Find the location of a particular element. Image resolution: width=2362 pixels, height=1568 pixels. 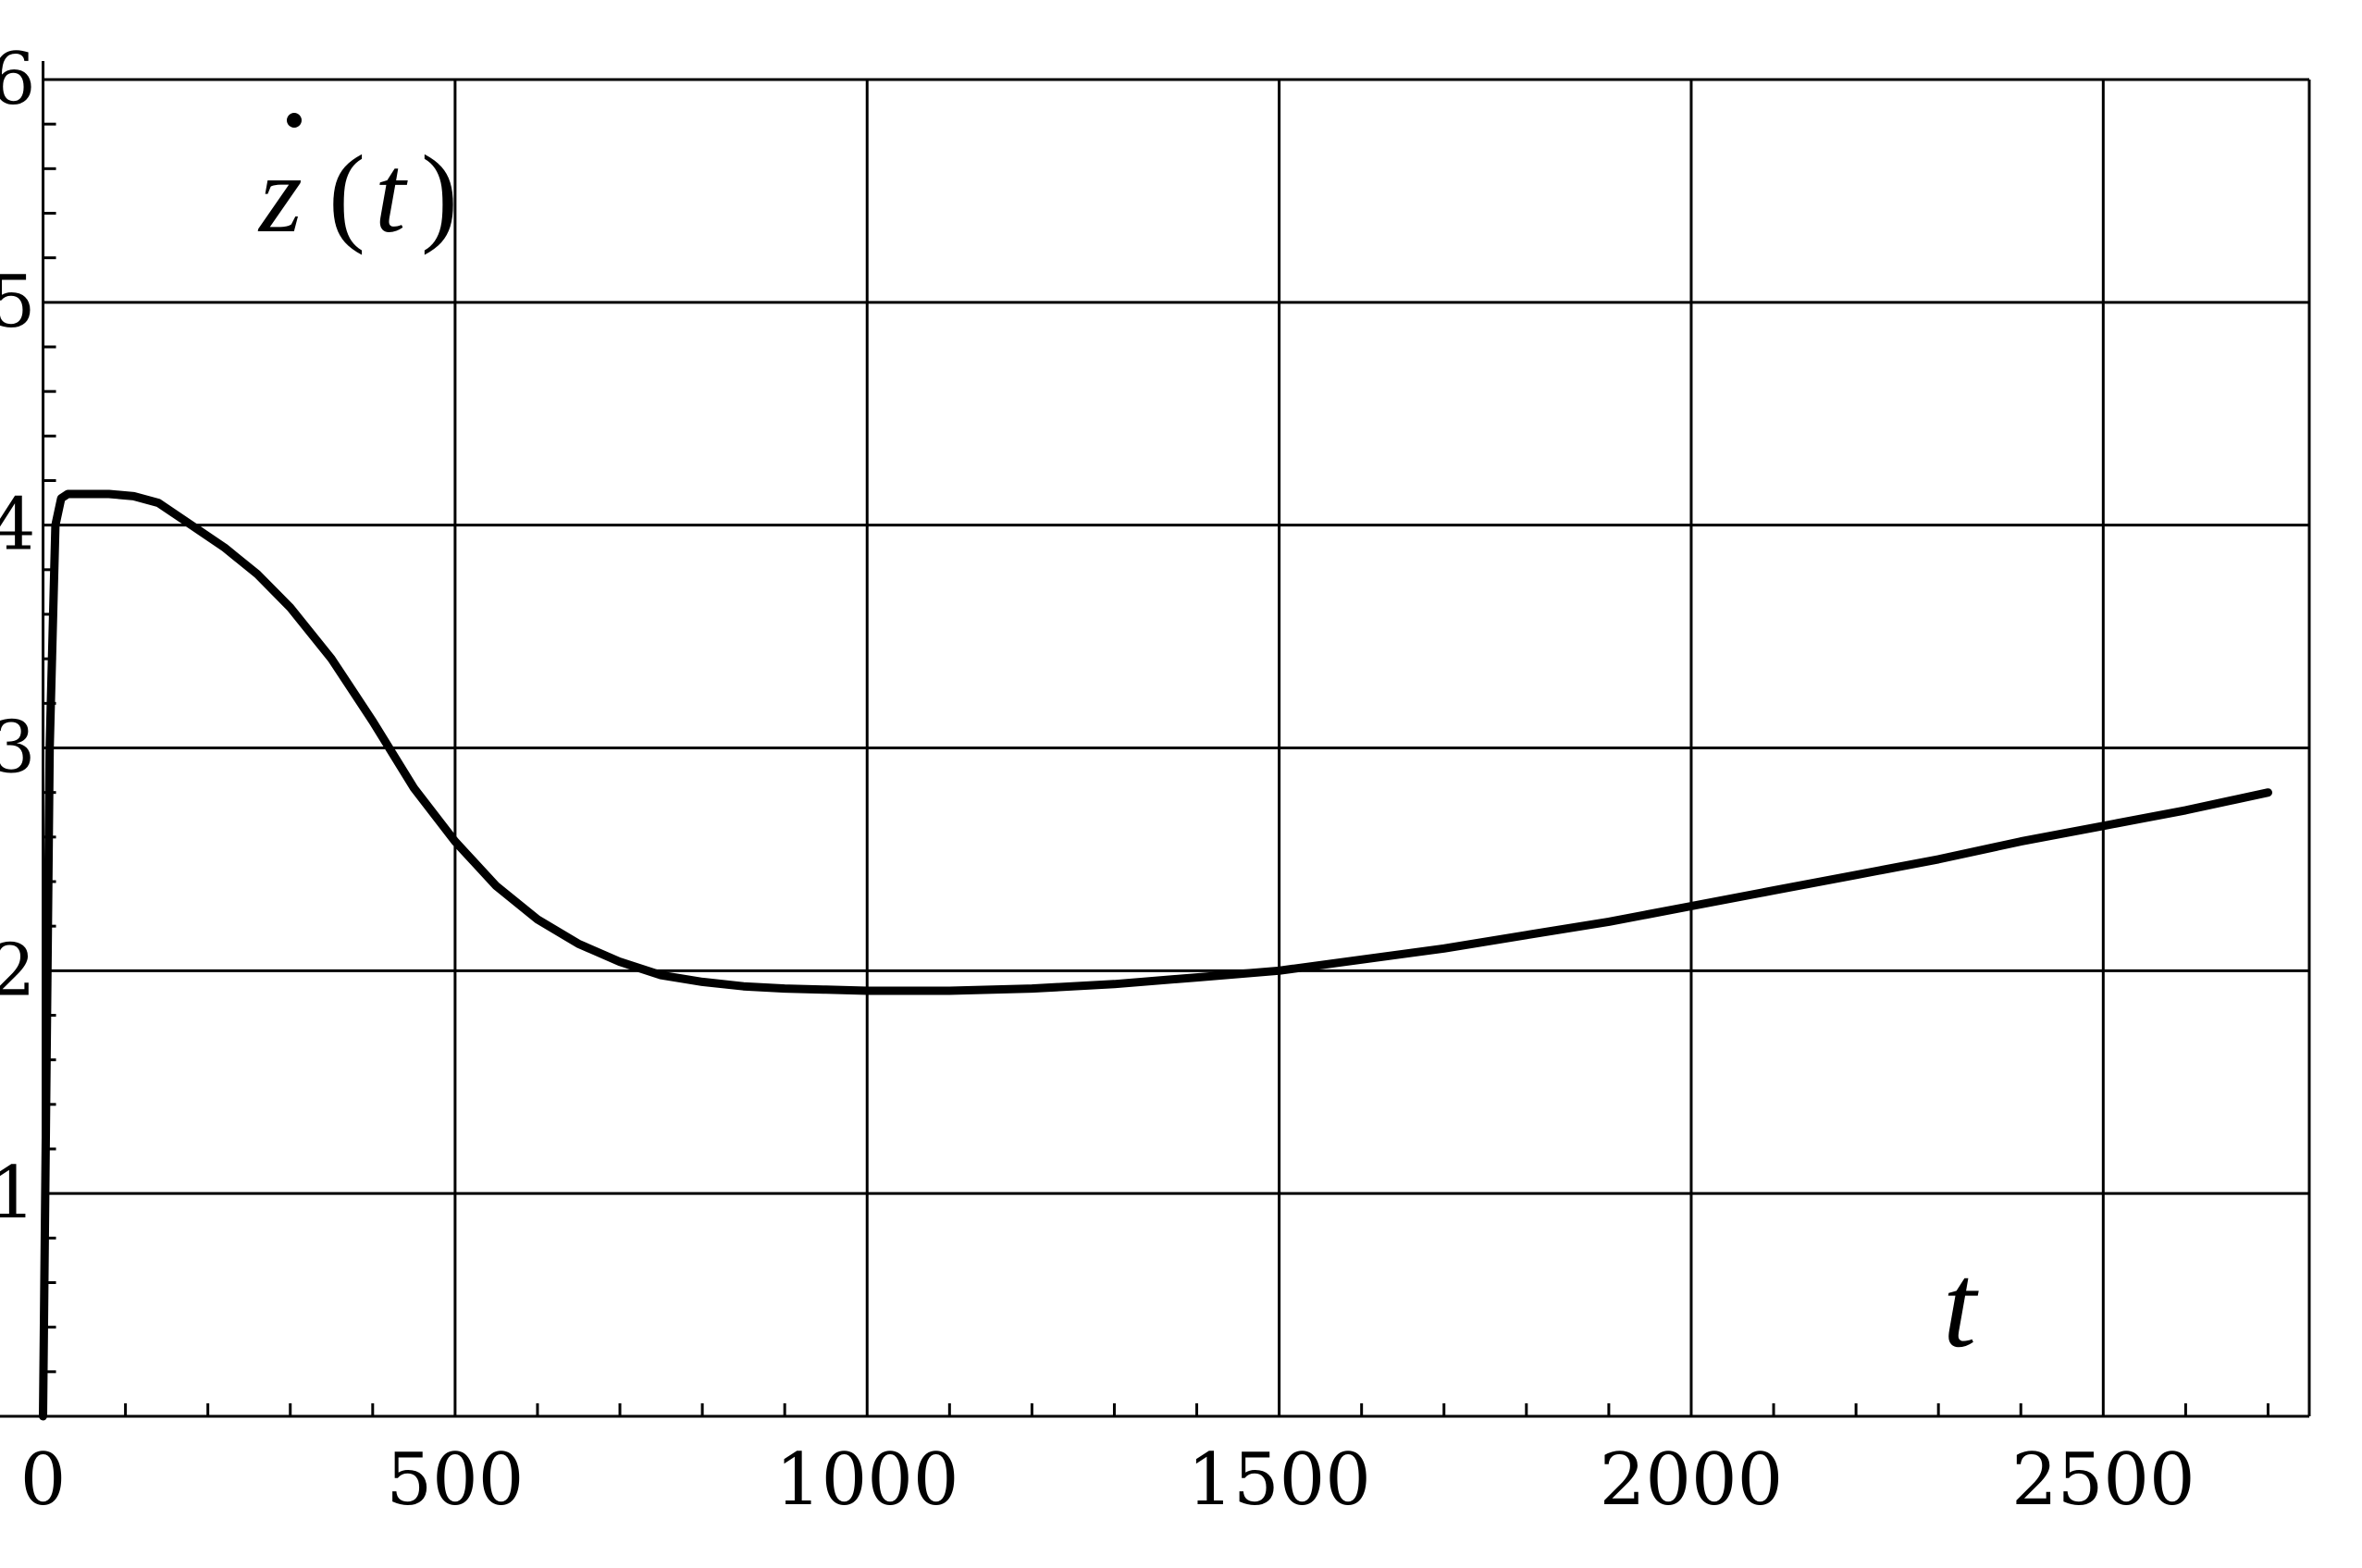

y-tick-label: 0.3 is located at coordinates (18, 748).